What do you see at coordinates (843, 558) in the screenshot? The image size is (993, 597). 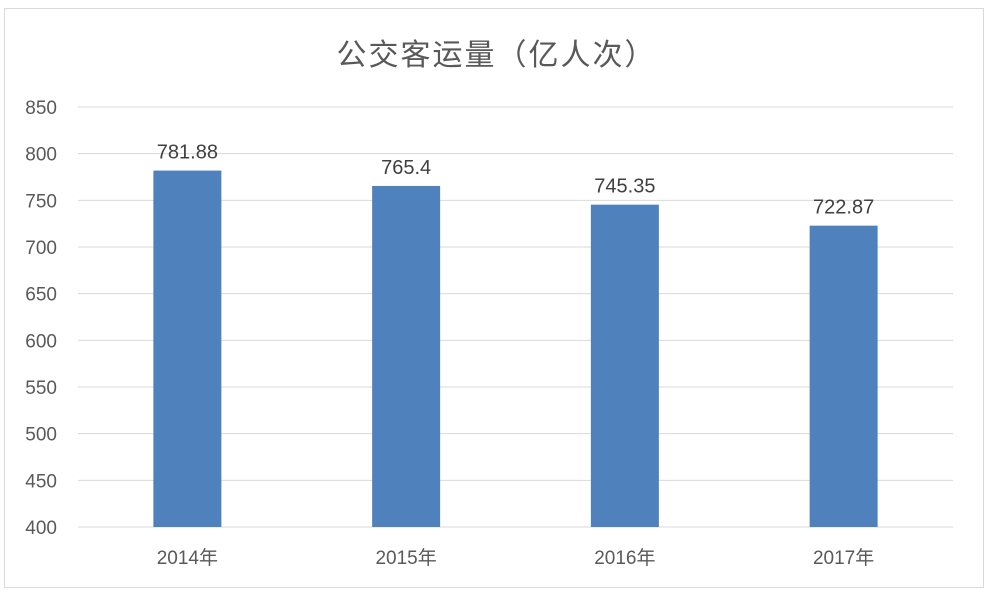 I see `x-tick-label: 2017年` at bounding box center [843, 558].